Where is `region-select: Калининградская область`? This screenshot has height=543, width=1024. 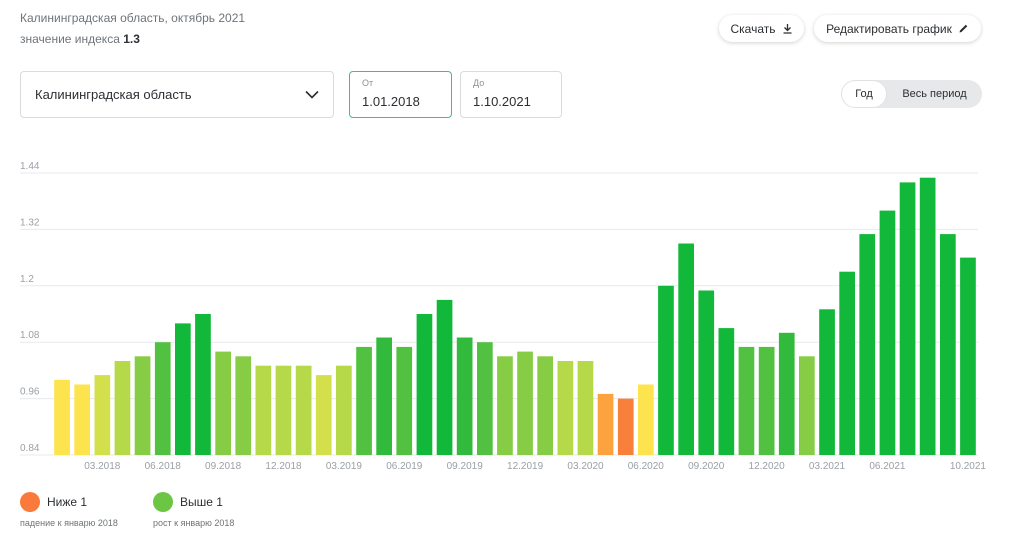
region-select: Калининградская область is located at coordinates (177, 94).